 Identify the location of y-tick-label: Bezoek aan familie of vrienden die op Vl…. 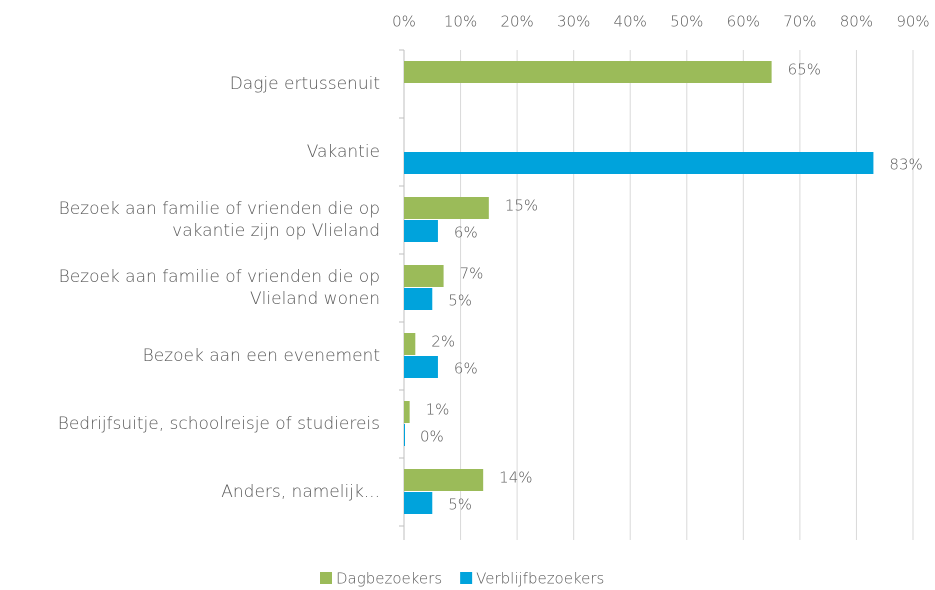
(219, 288).